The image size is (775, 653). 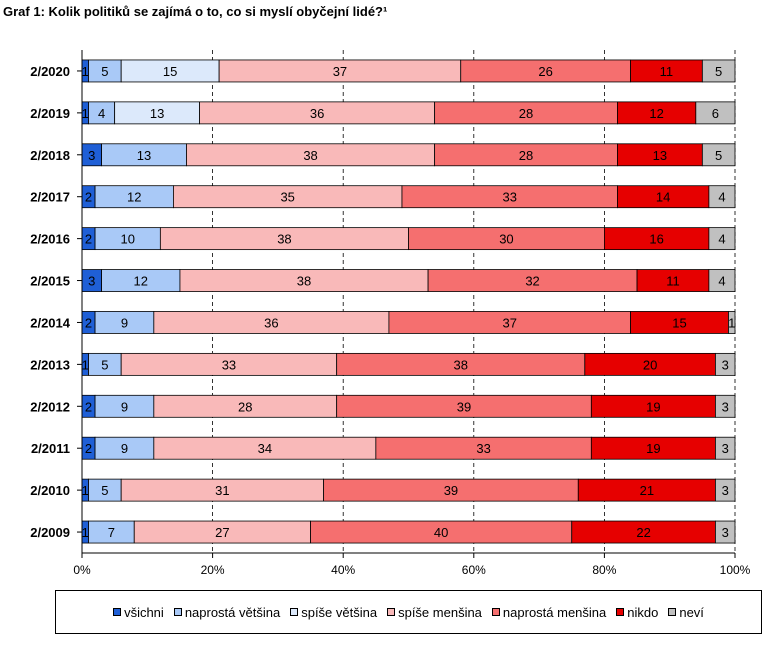 What do you see at coordinates (287, 197) in the screenshot?
I see `data-label: 35` at bounding box center [287, 197].